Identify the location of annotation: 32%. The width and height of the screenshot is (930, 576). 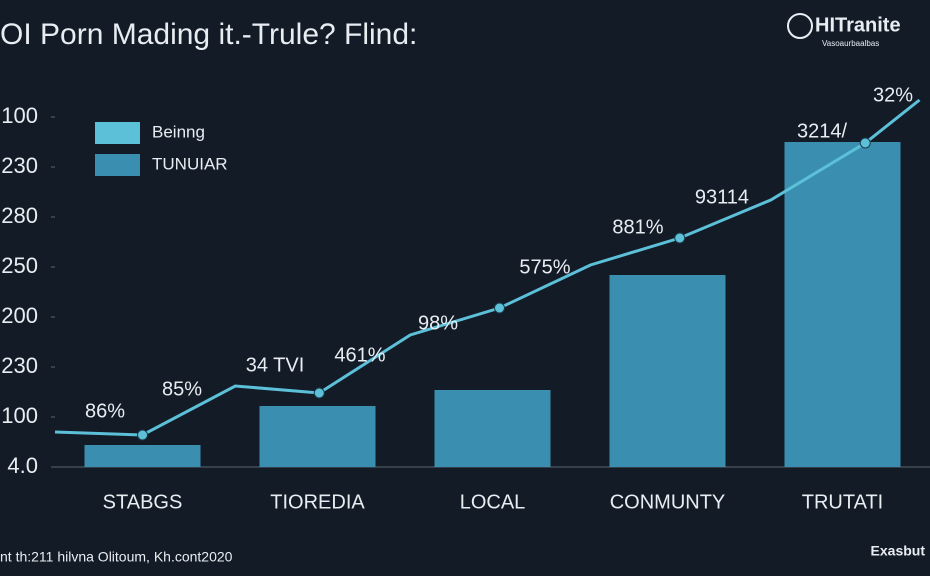
(893, 95).